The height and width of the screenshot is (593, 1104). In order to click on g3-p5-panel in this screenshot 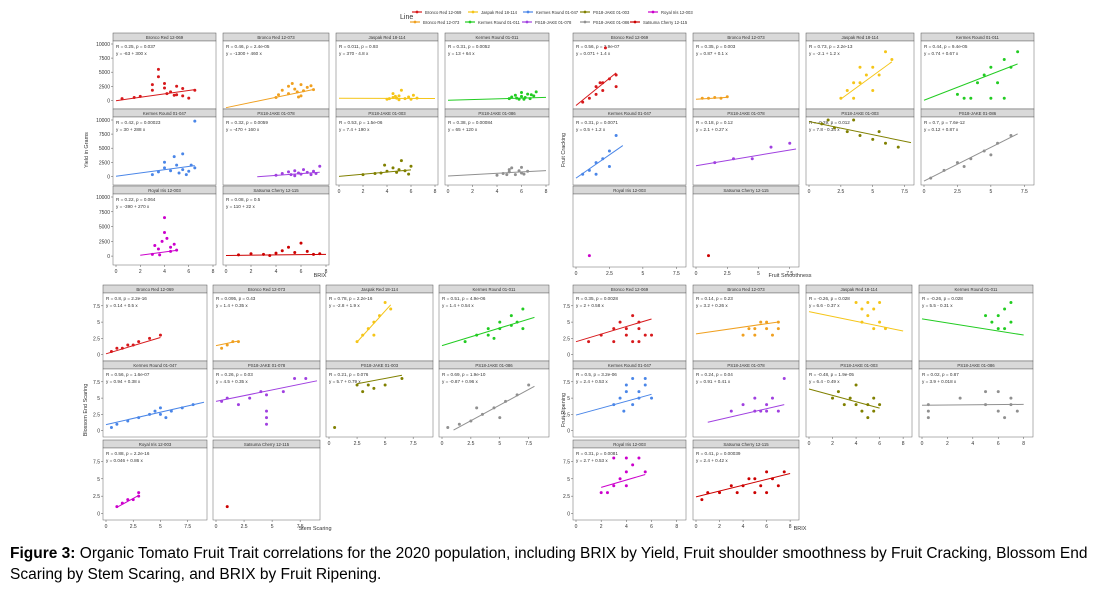, I will do `click(746, 403)`.